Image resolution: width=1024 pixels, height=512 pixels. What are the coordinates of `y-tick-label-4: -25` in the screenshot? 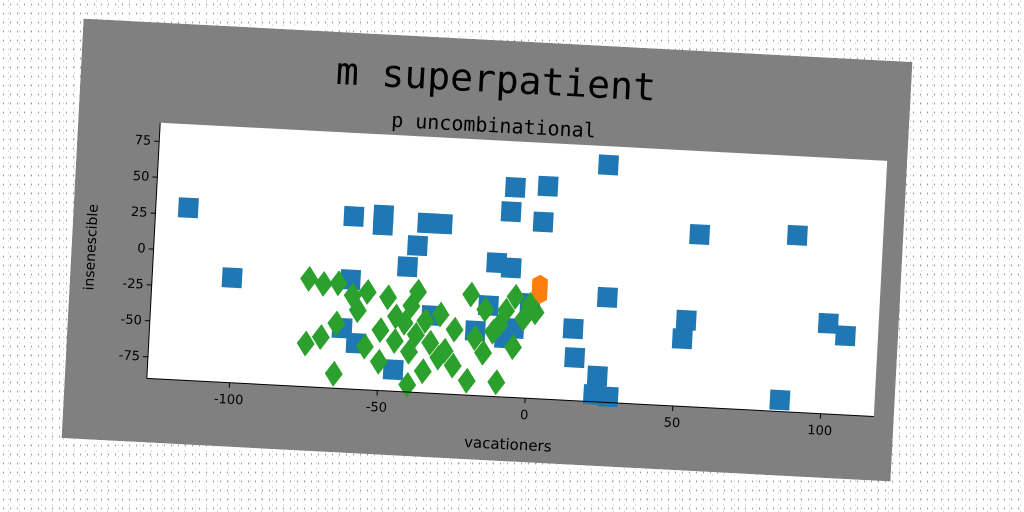 It's located at (133, 284).